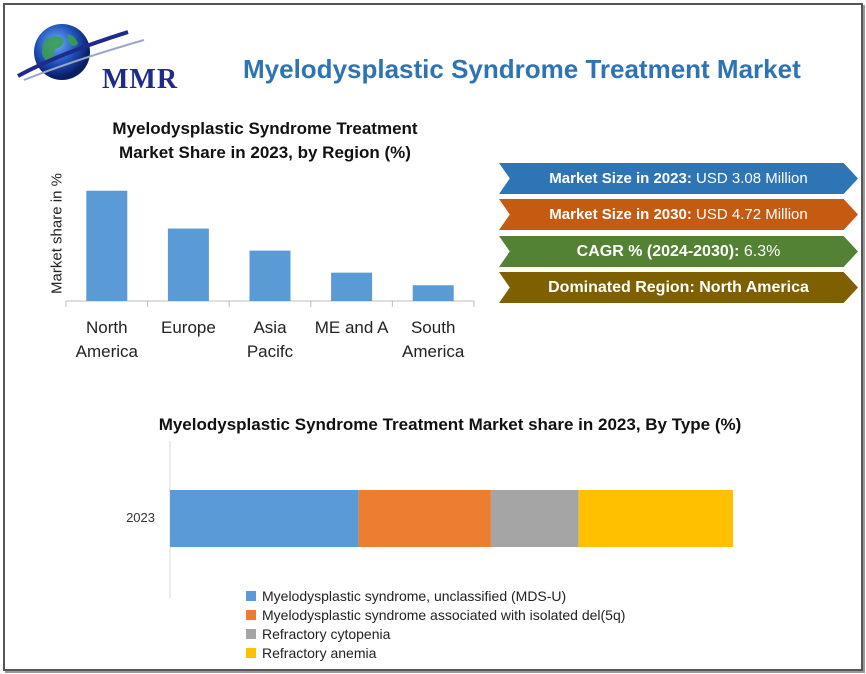  What do you see at coordinates (319, 652) in the screenshot?
I see `legend-label: Refractory anemia` at bounding box center [319, 652].